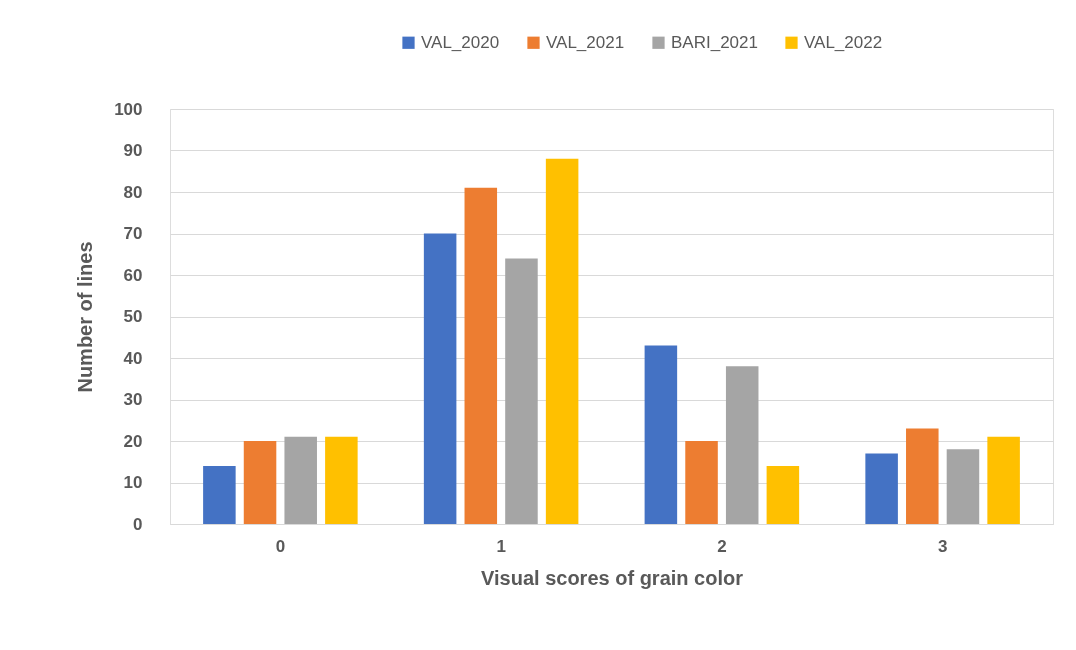  I want to click on y-tick-label: 50, so click(133, 316).